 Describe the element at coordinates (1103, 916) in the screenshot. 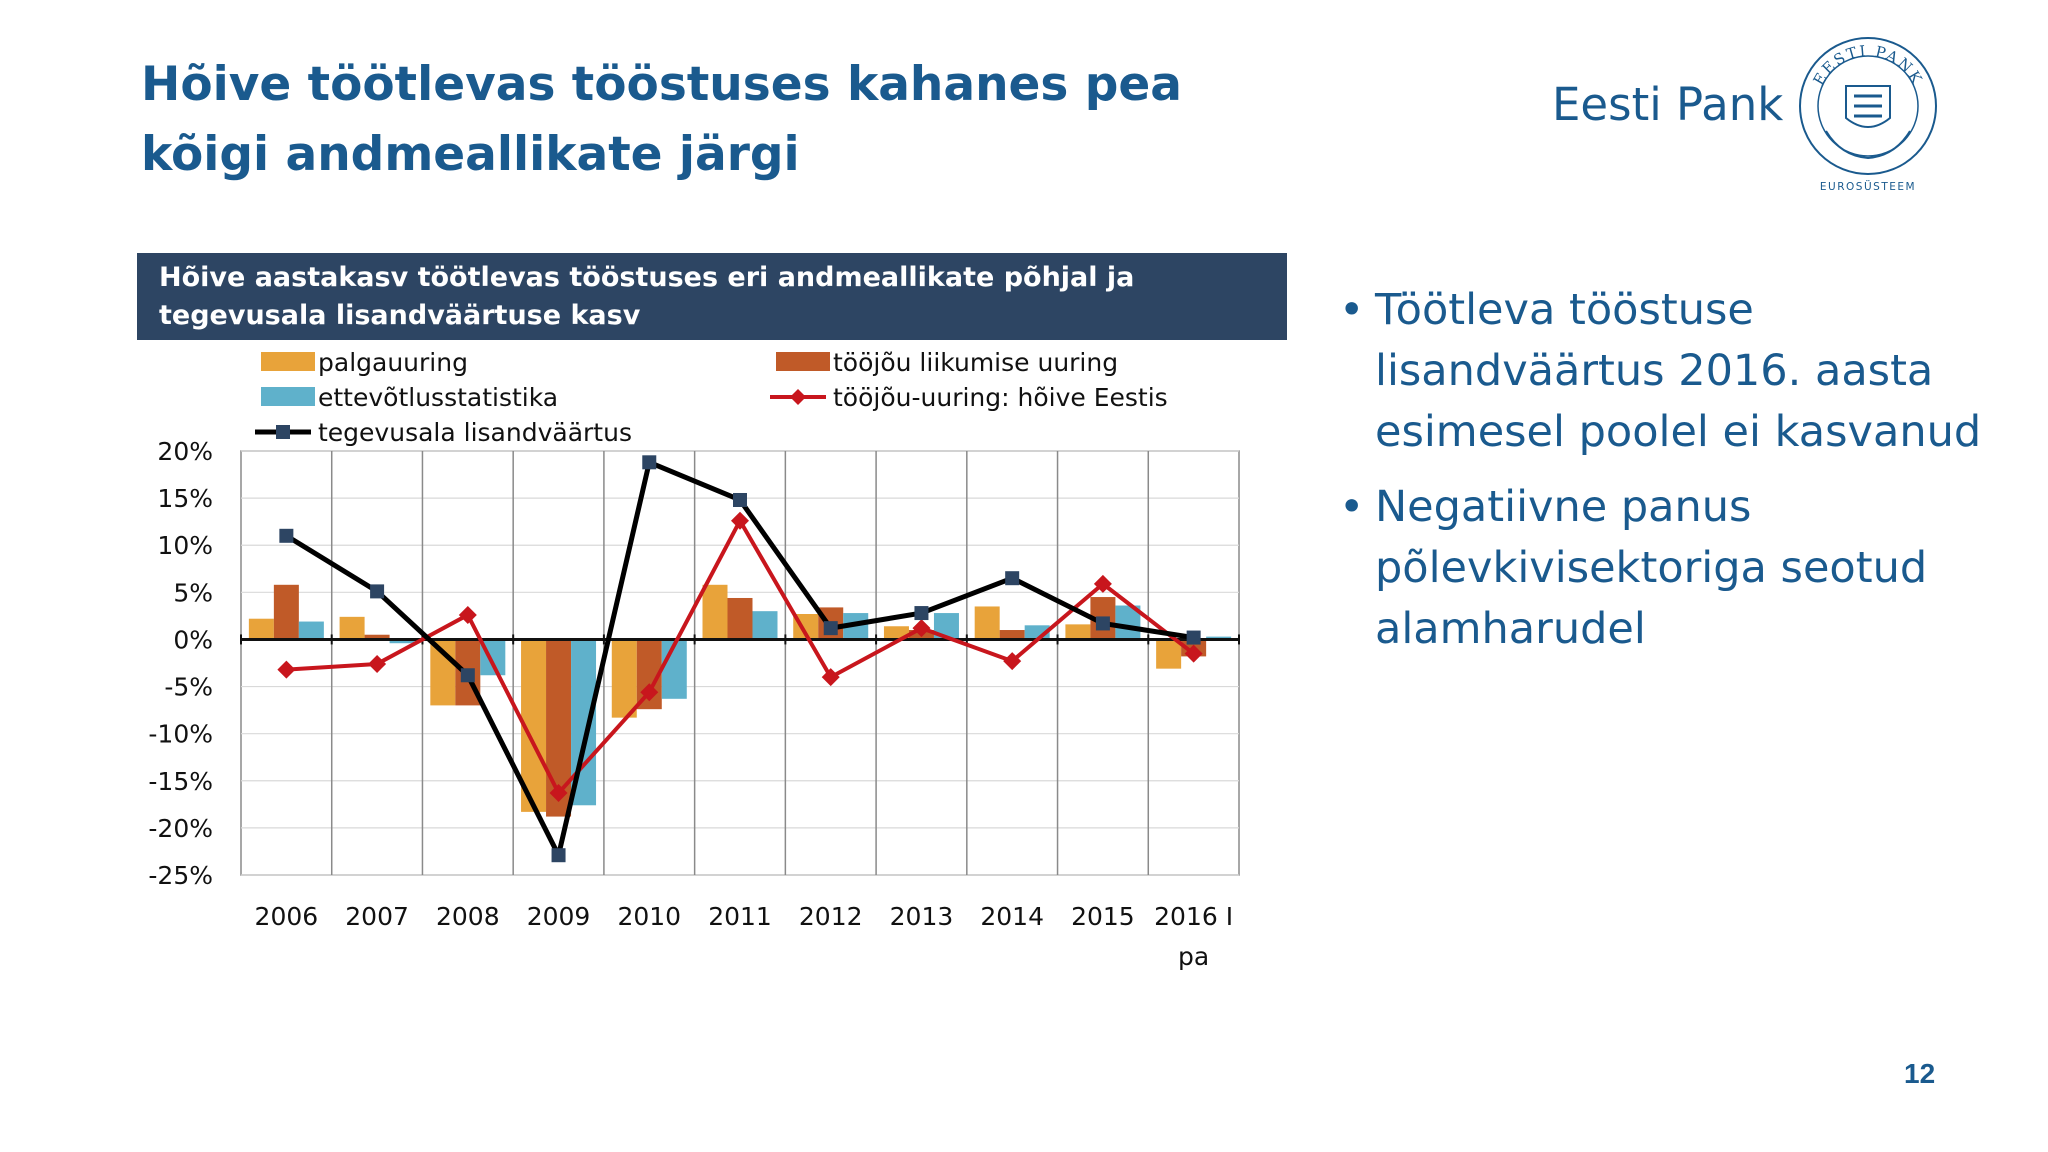

I see `x-tick-label: 2015` at that location.